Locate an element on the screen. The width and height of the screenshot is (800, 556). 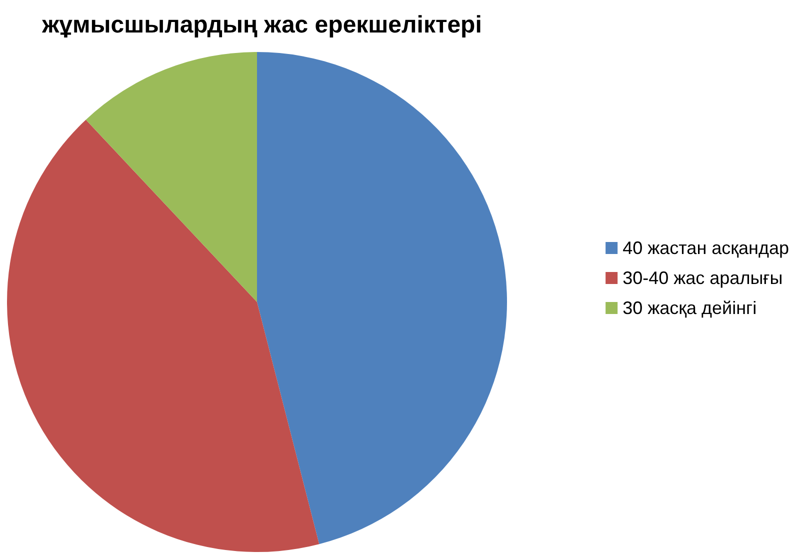
legend-label: 30-40 жас аралығы is located at coordinates (702, 278).